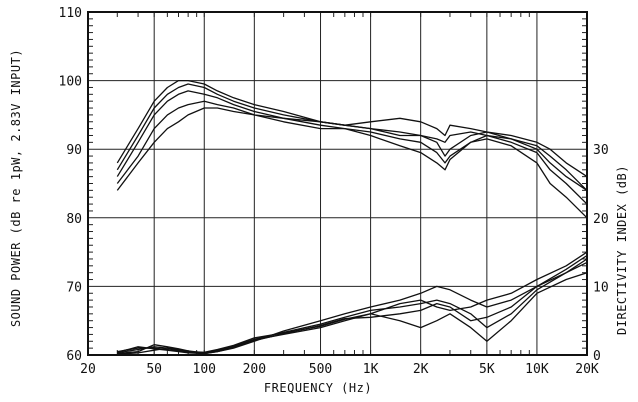 Image resolution: width=638 pixels, height=402 pixels. I want to click on x-axis-label: FREQUENCY (Hz), so click(318, 388).